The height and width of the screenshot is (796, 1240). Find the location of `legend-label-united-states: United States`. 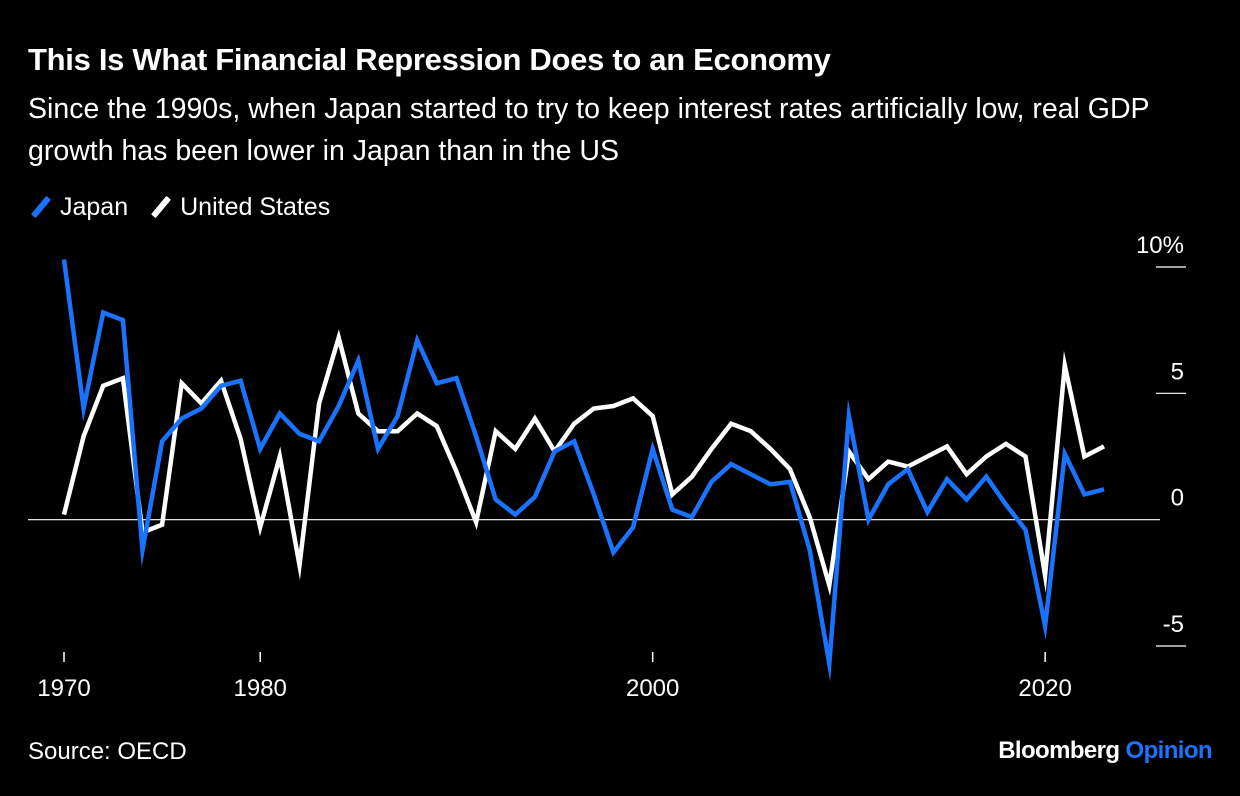

legend-label-united-states: United States is located at coordinates (255, 206).